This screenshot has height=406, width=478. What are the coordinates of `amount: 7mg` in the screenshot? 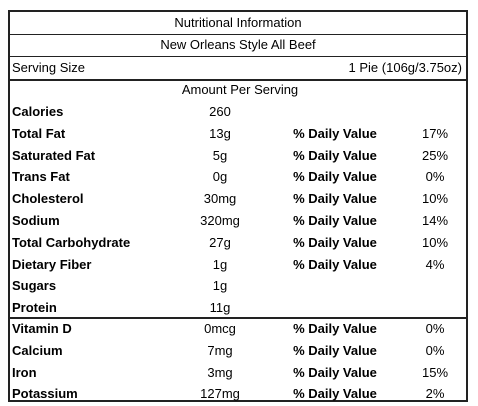 It's located at (220, 350).